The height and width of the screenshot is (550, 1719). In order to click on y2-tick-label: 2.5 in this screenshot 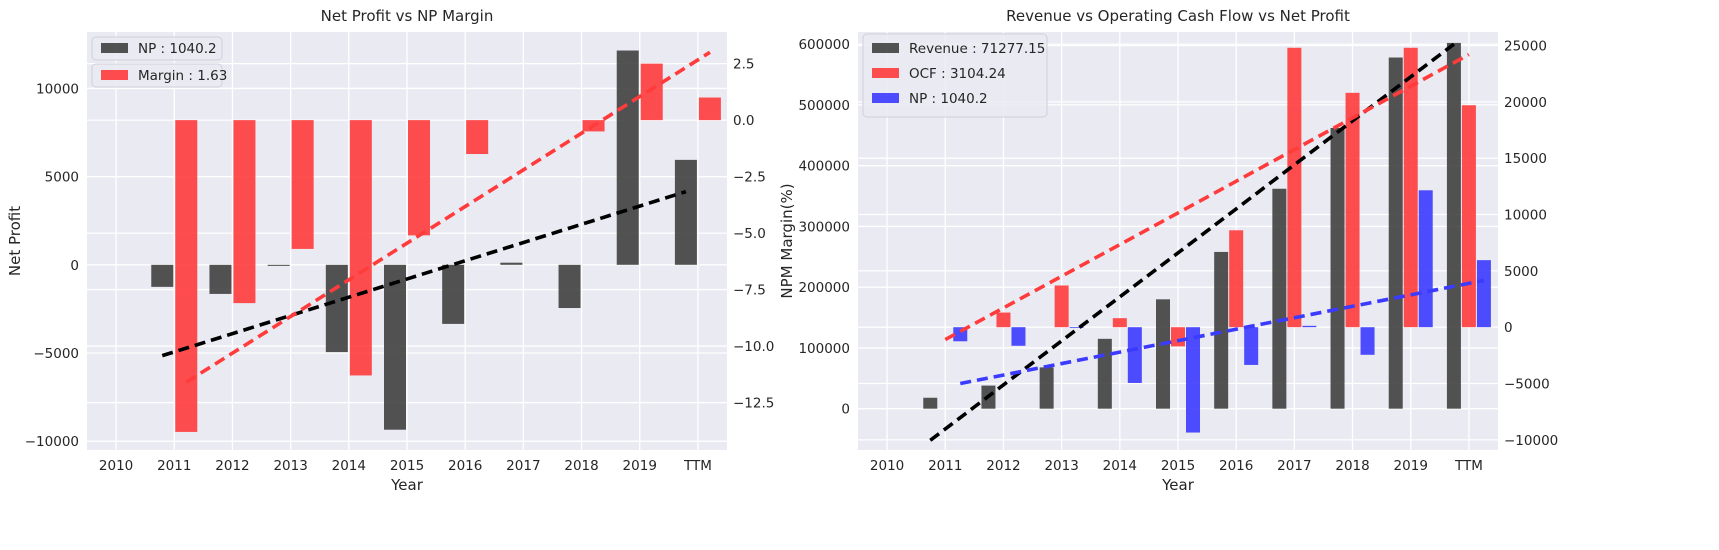, I will do `click(743, 65)`.